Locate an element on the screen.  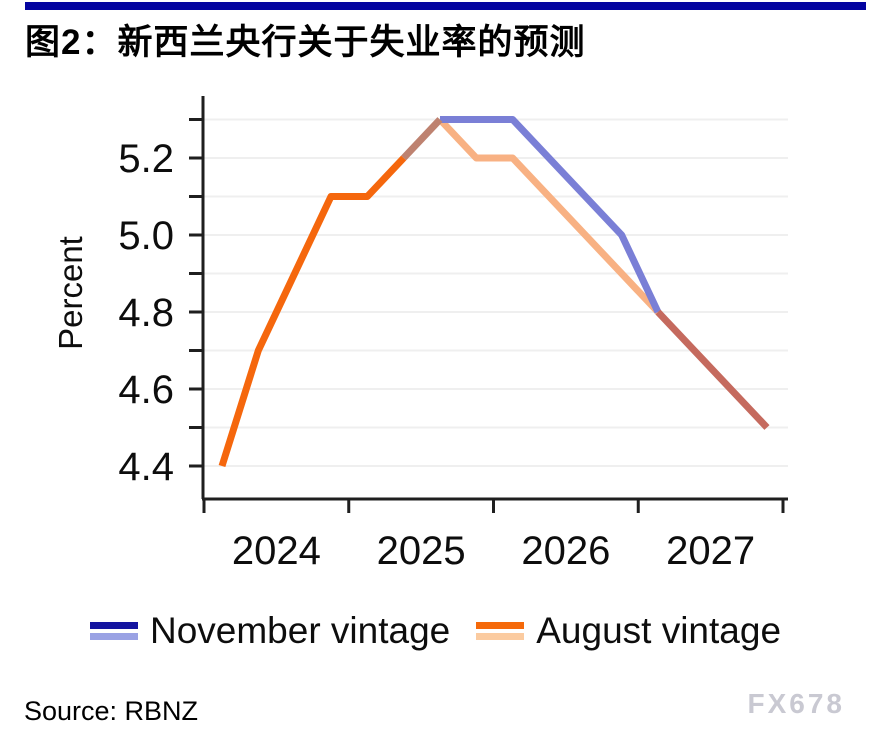
november-line-swatch is located at coordinates (113, 631).